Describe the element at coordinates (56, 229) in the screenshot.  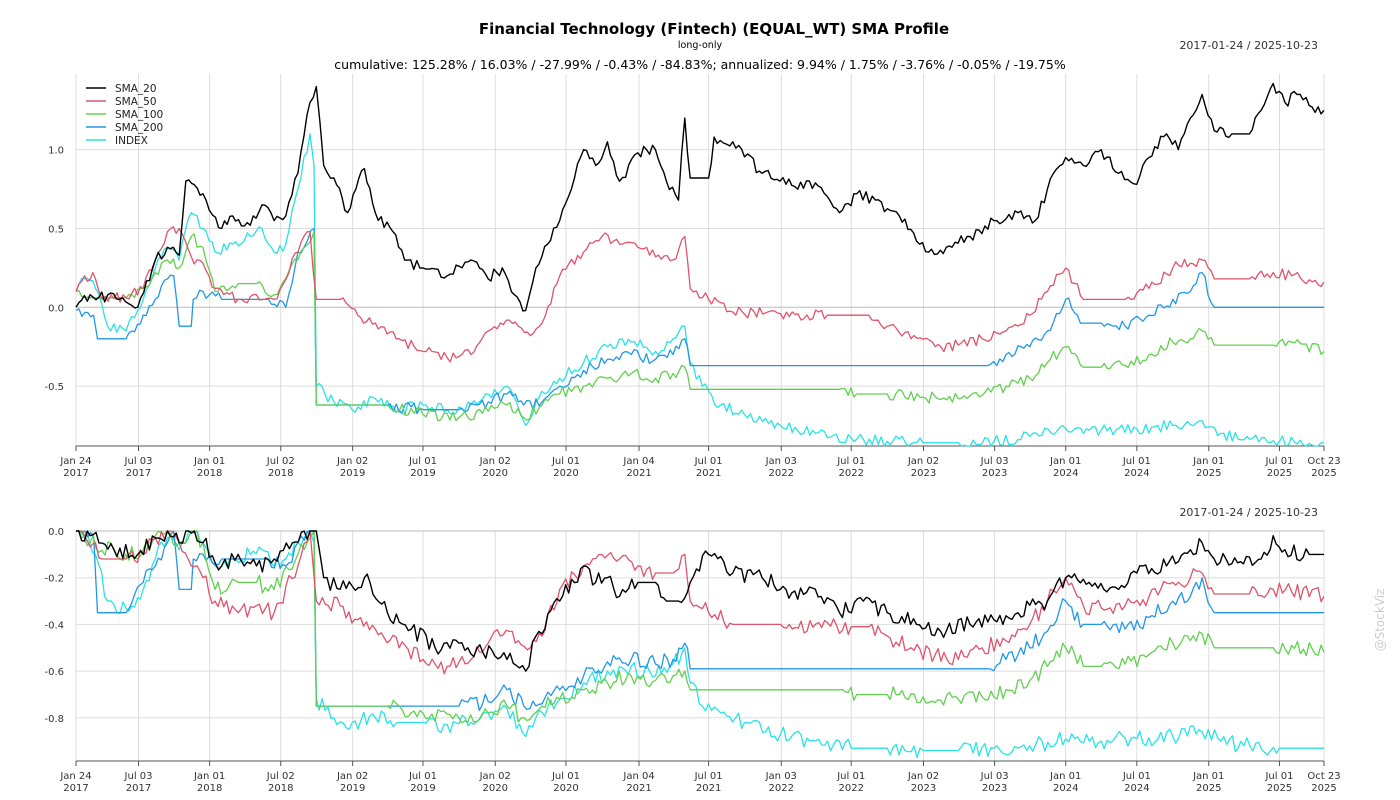
I see `y-tick-label: 0.5` at that location.